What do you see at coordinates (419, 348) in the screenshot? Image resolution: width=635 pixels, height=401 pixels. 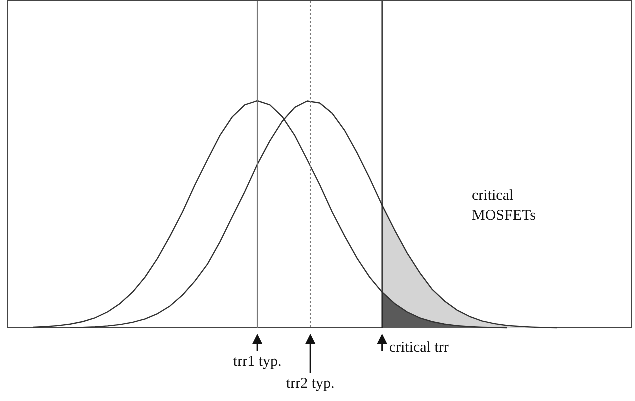 I see `text: critical trr` at bounding box center [419, 348].